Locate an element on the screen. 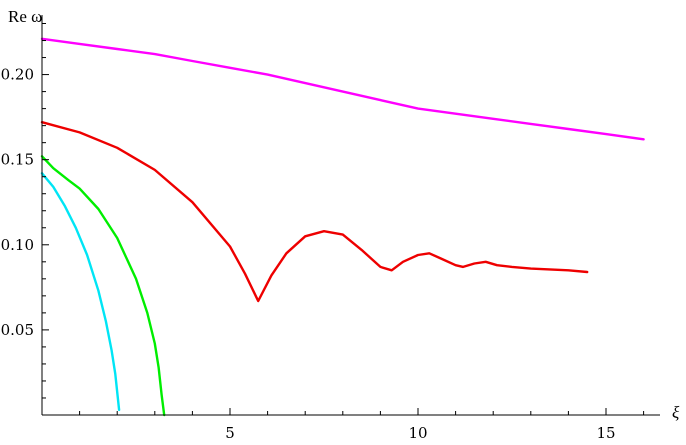 The height and width of the screenshot is (445, 686). y-tick-label: 0.10 is located at coordinates (17, 245).